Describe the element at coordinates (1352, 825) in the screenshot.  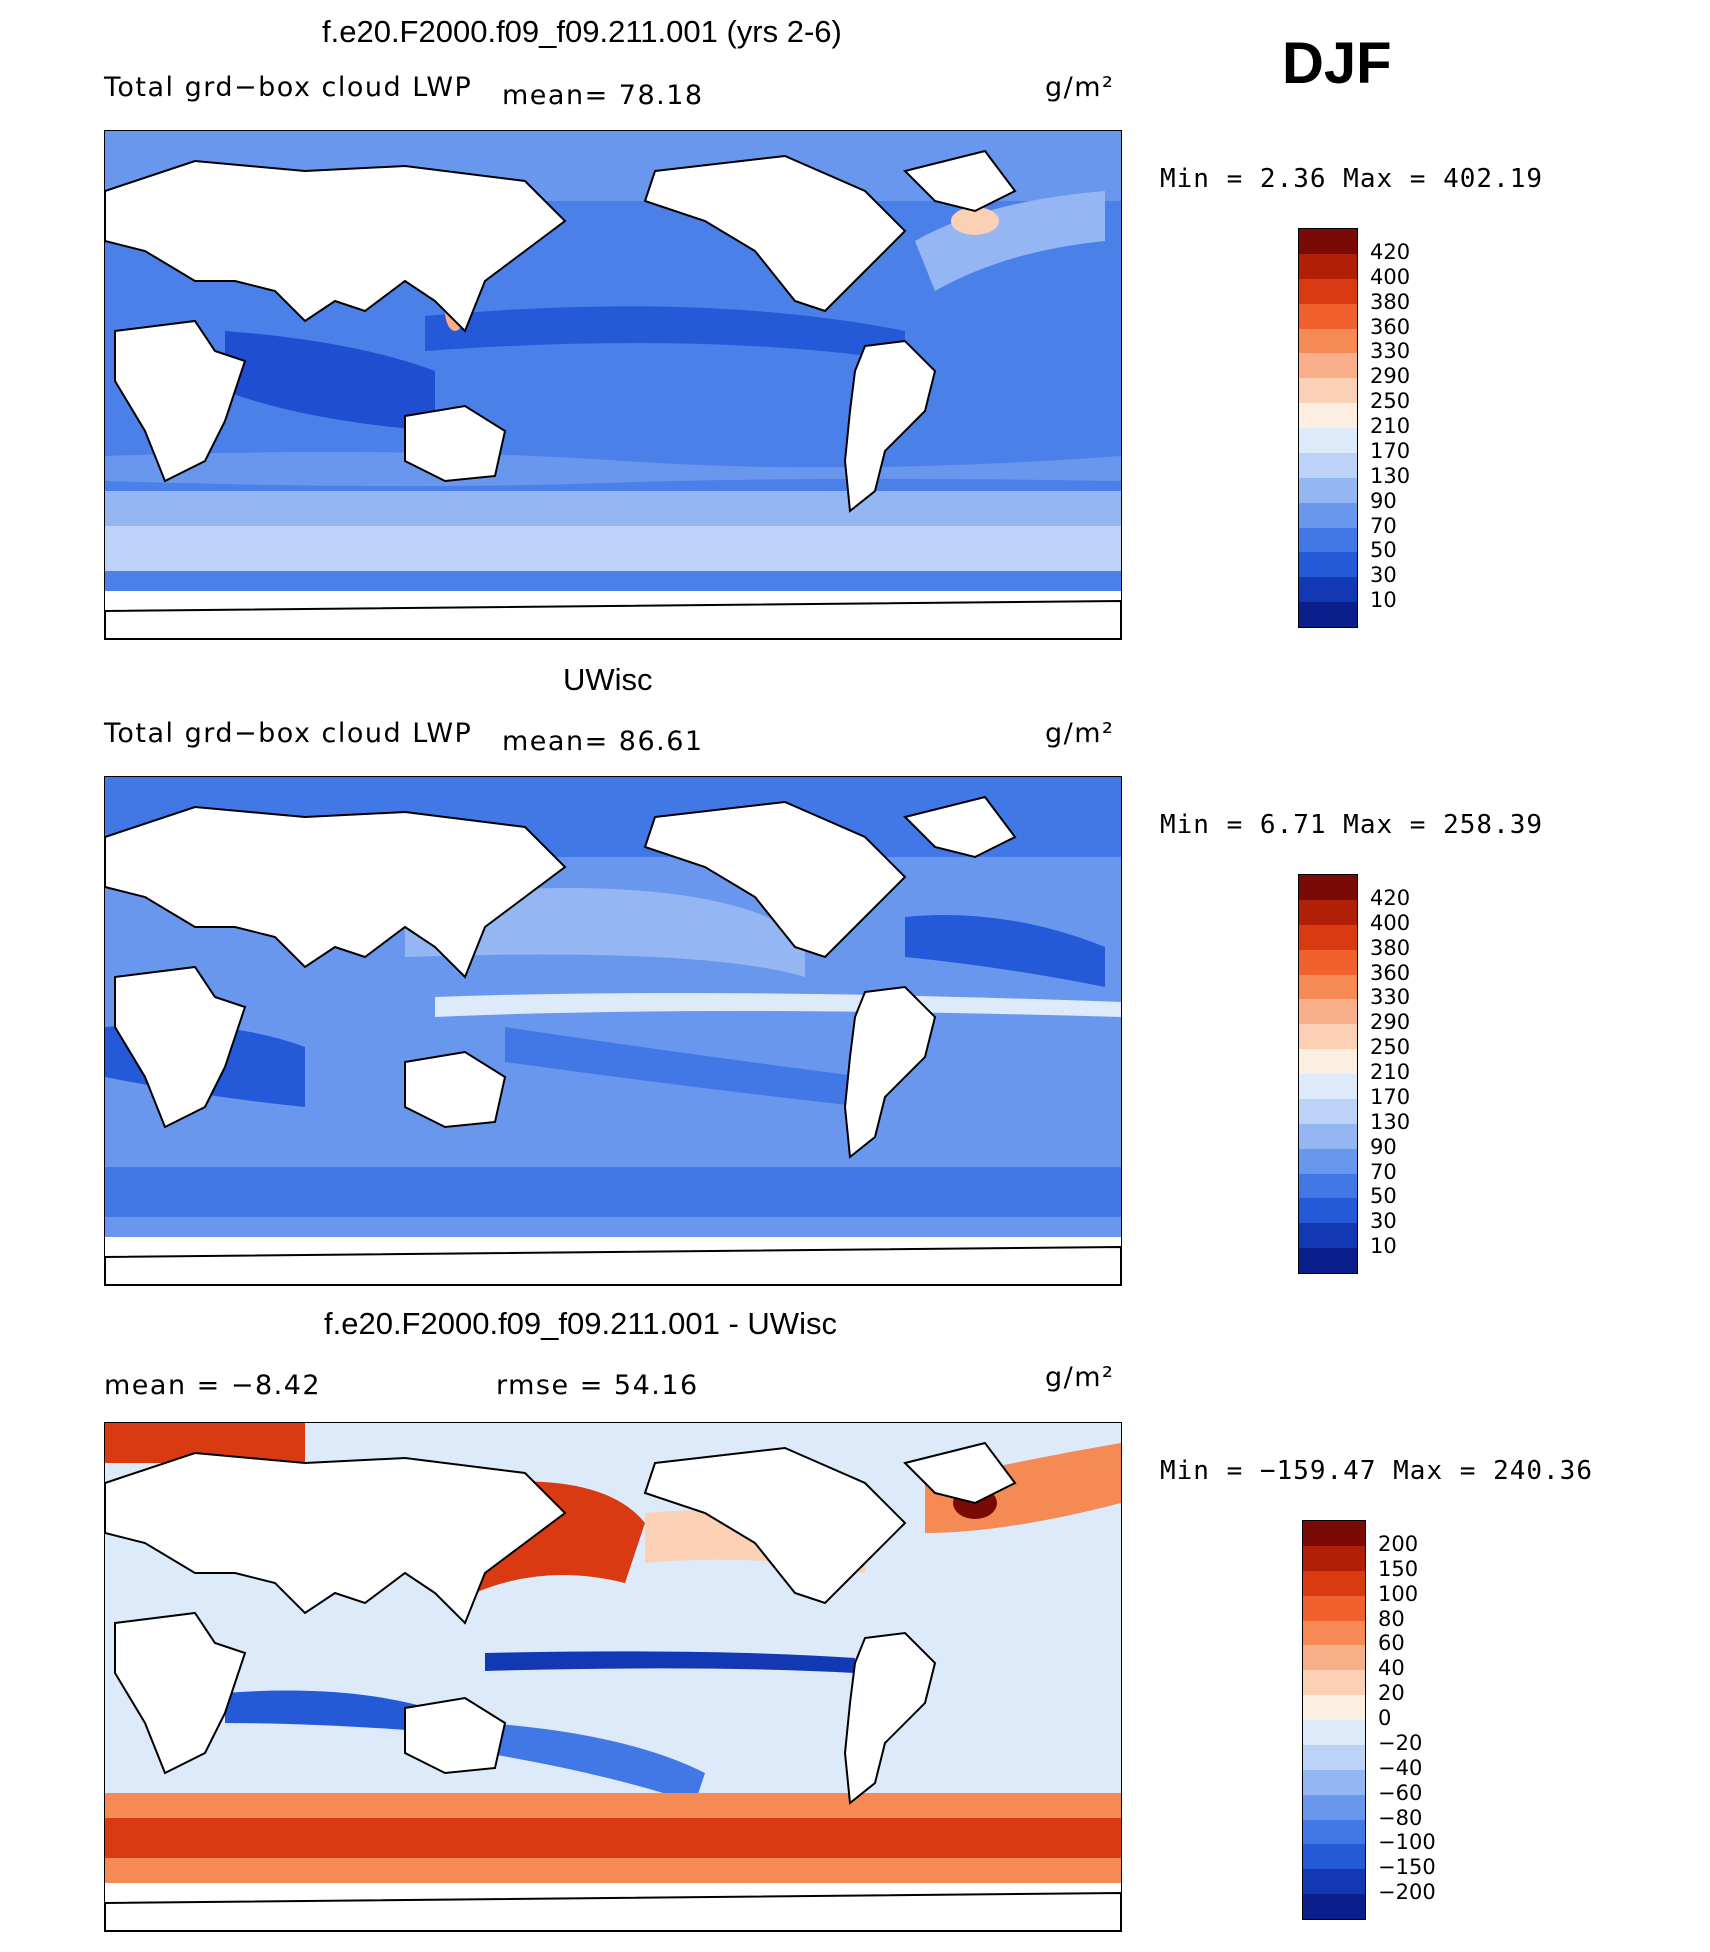
I see `panel2-minmax: Min = 6.71 Max = 258.39` at that location.